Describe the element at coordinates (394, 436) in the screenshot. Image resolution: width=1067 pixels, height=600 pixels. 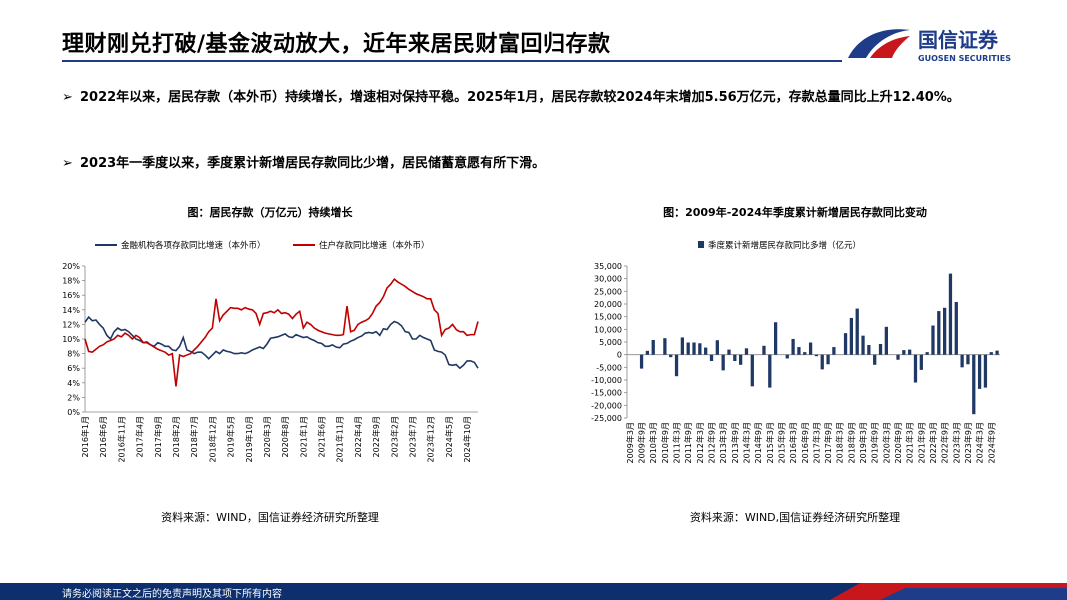
I see `x-tick-label: 2023年2月` at that location.